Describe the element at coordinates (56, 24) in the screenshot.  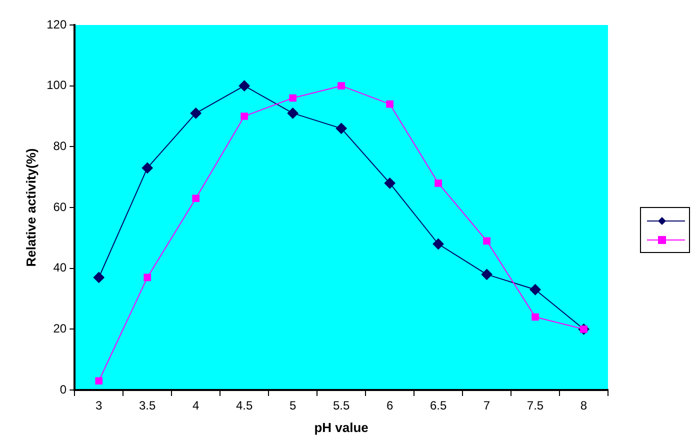
I see `y-tick-label: 120` at that location.